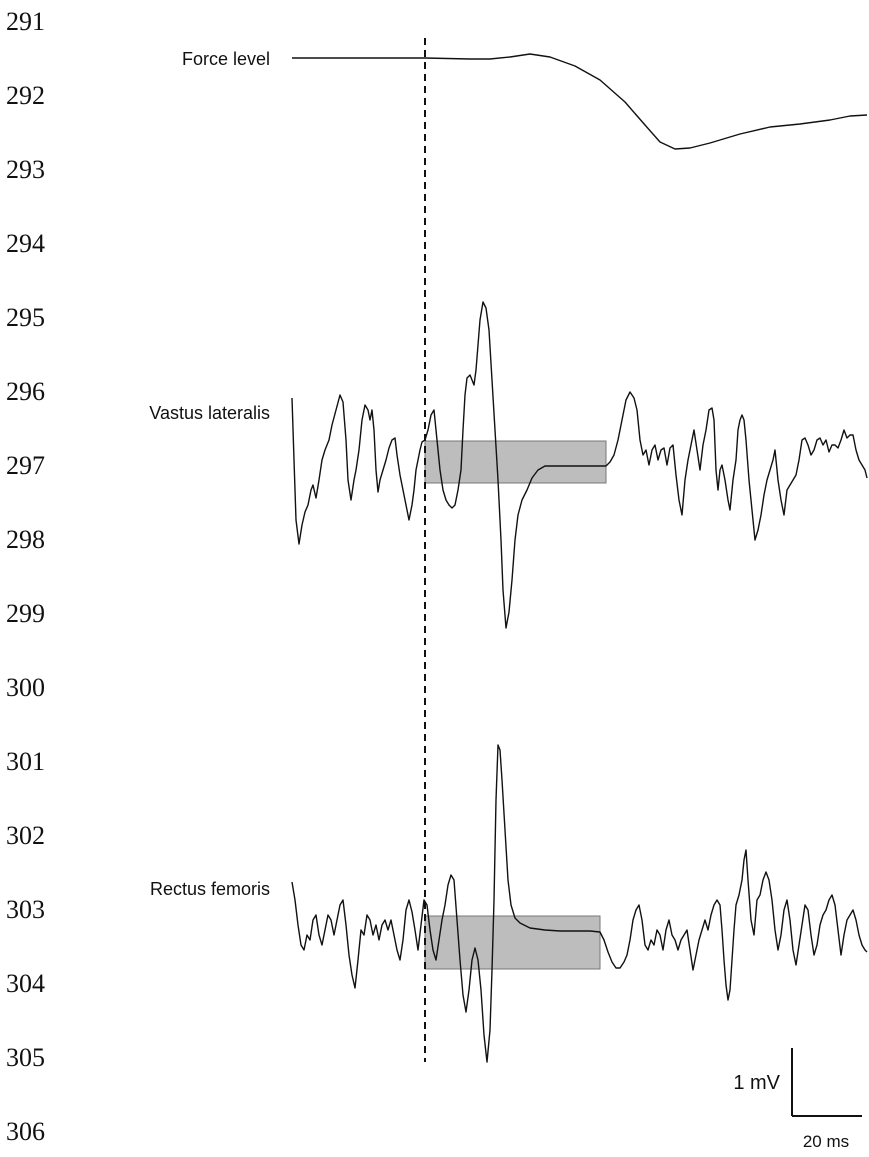 The width and height of the screenshot is (869, 1157). Describe the element at coordinates (210, 889) in the screenshot. I see `rectus-femoris-label: Rectus femoris` at that location.